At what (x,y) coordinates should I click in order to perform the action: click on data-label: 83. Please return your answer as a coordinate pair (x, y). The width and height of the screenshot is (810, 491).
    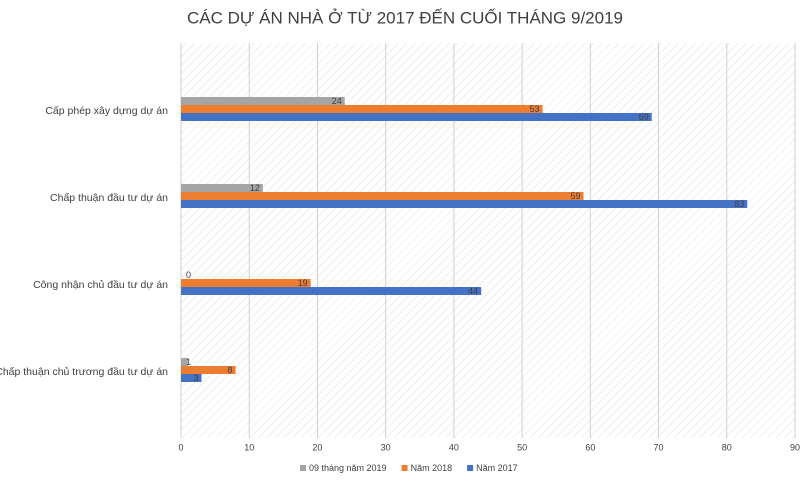
    Looking at the image, I should click on (739, 204).